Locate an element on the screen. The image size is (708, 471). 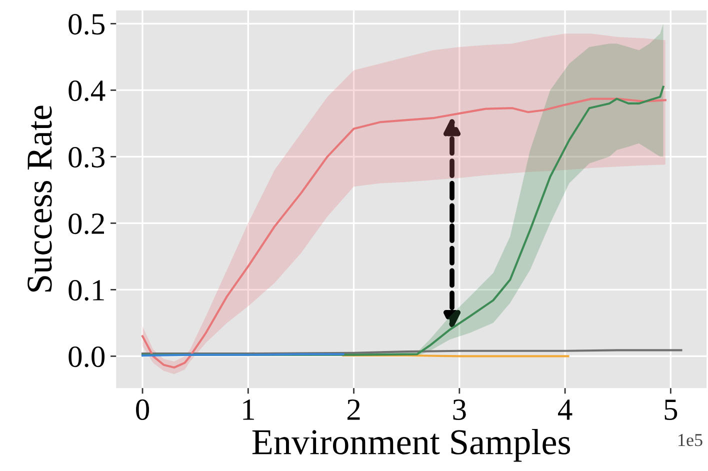
y-tick-label: 0.3 is located at coordinates (86, 157).